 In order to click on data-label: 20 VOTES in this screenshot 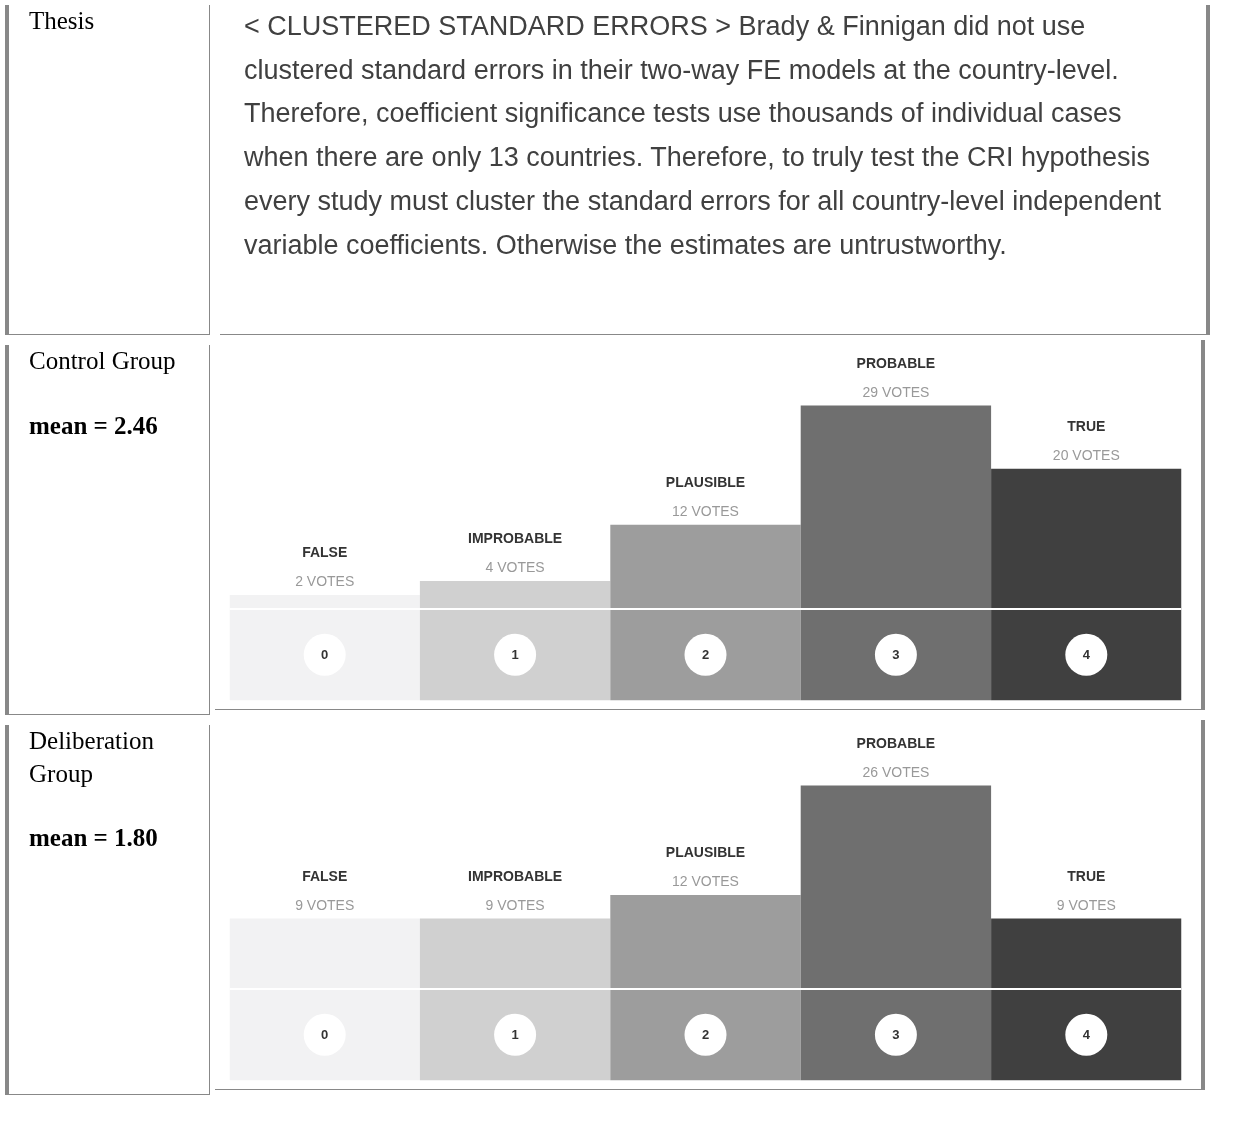, I will do `click(1086, 454)`.